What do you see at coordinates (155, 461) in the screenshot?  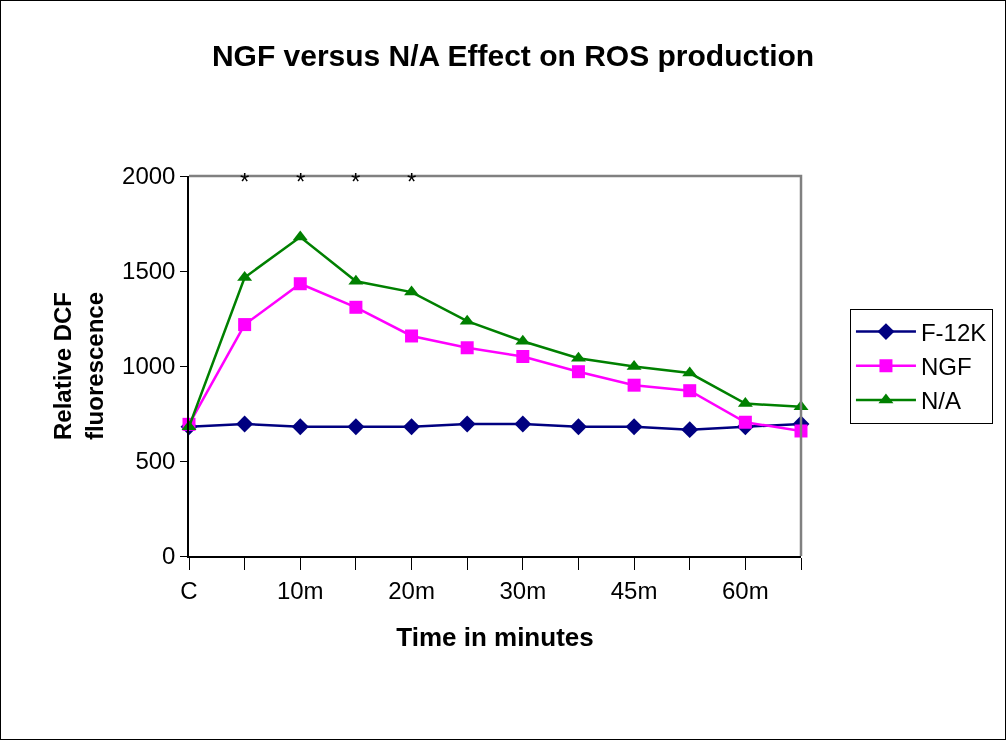 I see `y-tick-label: 500` at bounding box center [155, 461].